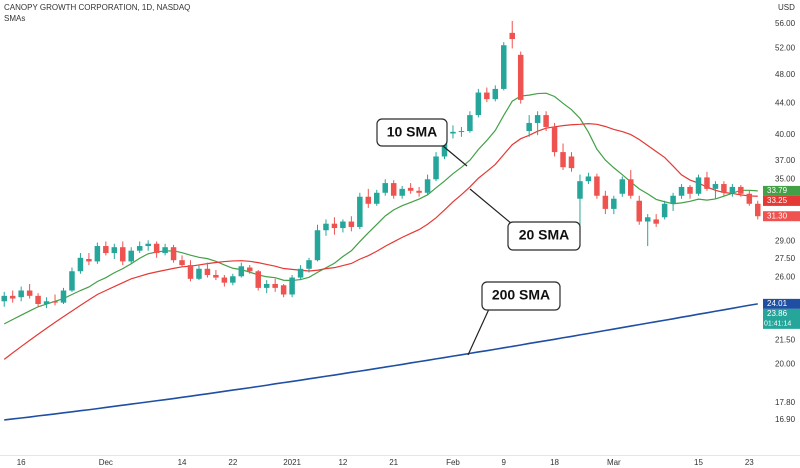  Describe the element at coordinates (97, 7) in the screenshot. I see `chart-title: CANOPY GROWTH CORPORATION, 1D, NASDAQ` at that location.